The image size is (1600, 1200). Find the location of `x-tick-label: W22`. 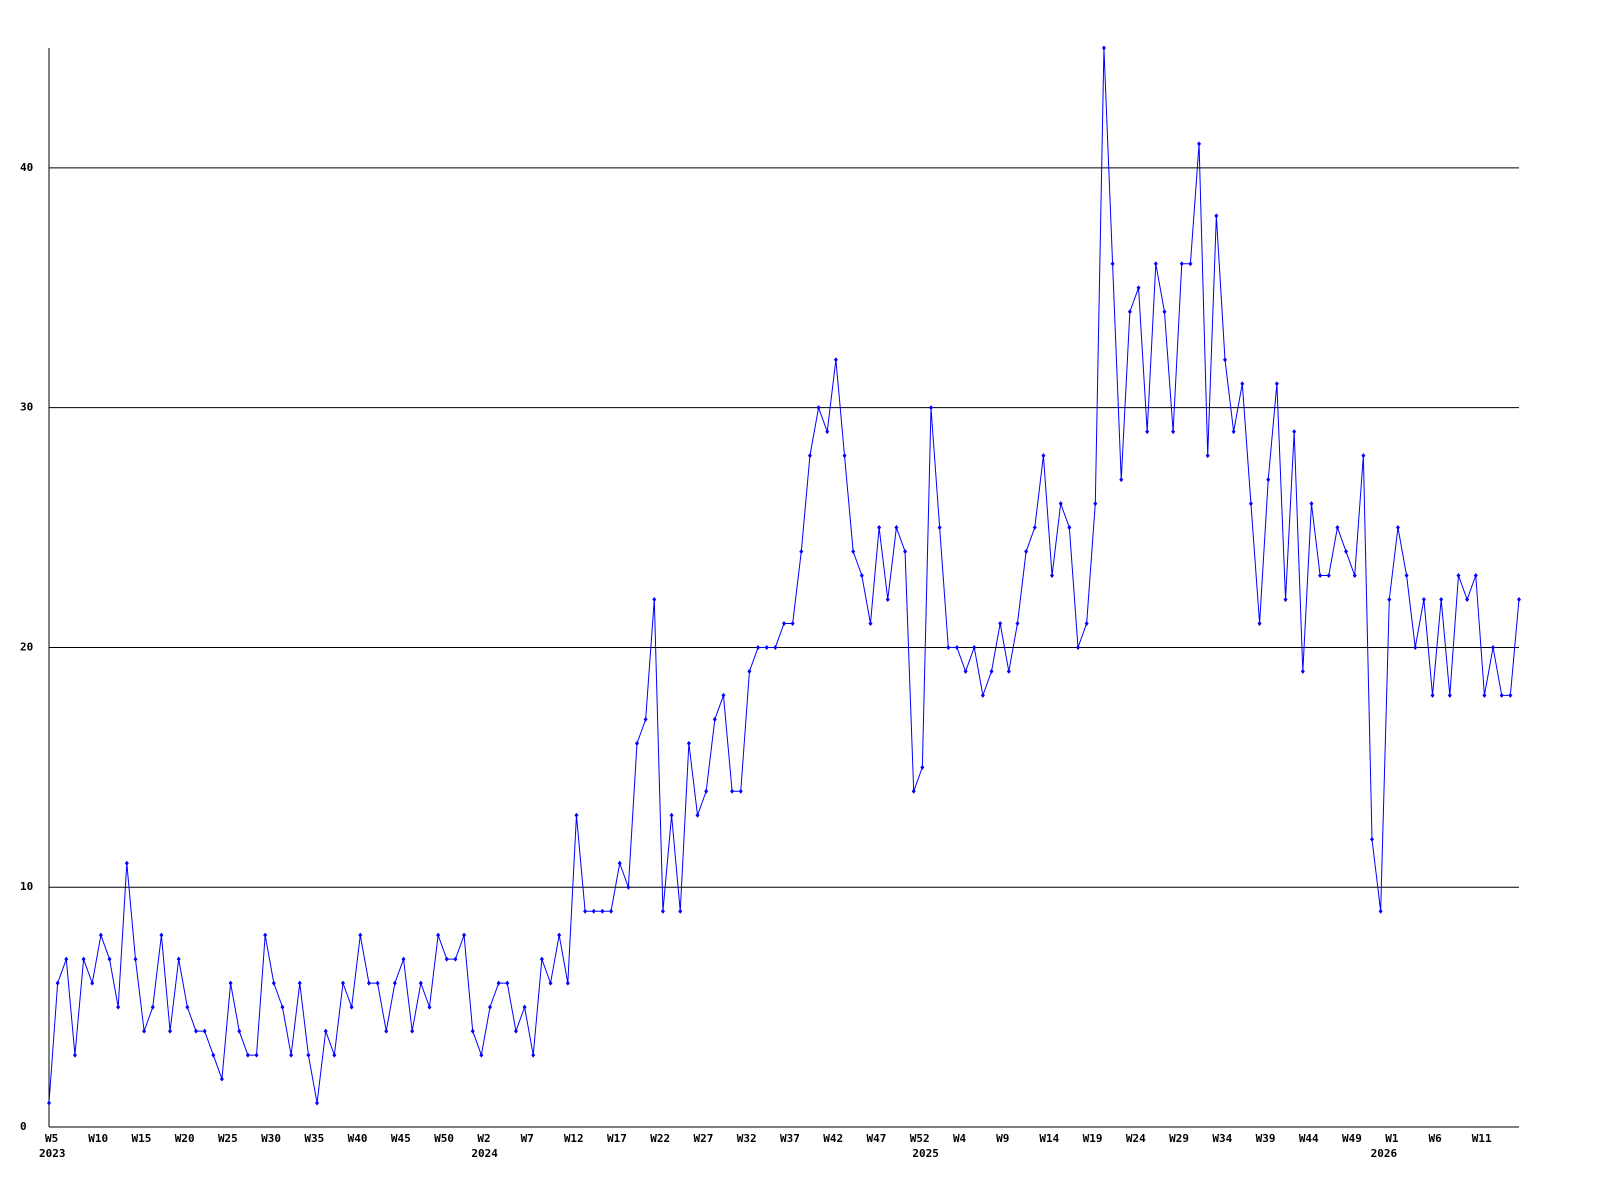

x-tick-label: W22 is located at coordinates (660, 1138).